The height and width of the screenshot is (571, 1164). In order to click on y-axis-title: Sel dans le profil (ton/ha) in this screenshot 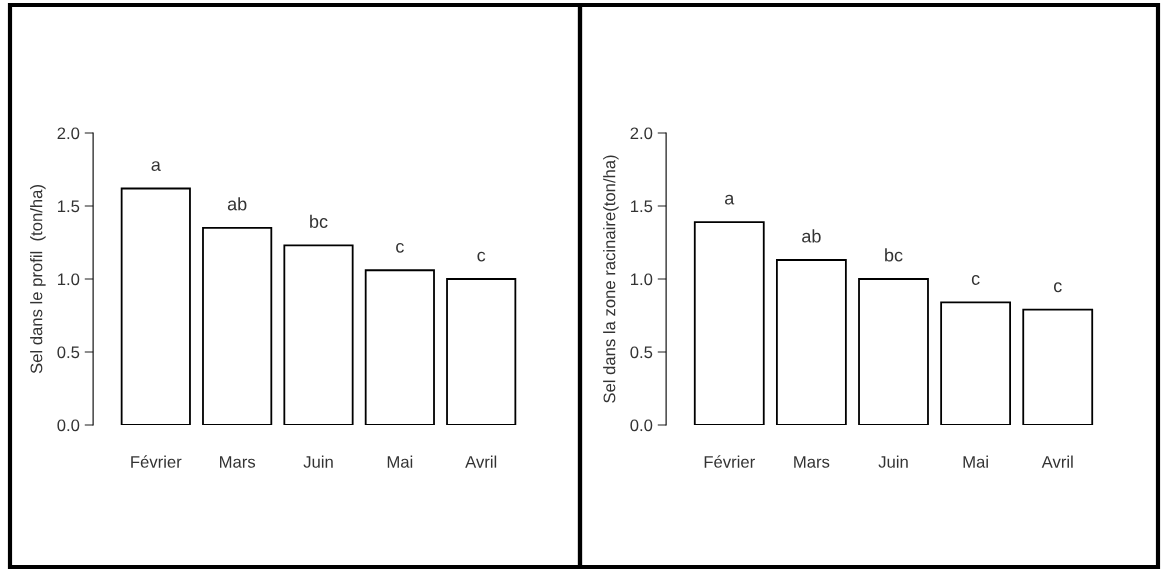, I will do `click(38, 279)`.